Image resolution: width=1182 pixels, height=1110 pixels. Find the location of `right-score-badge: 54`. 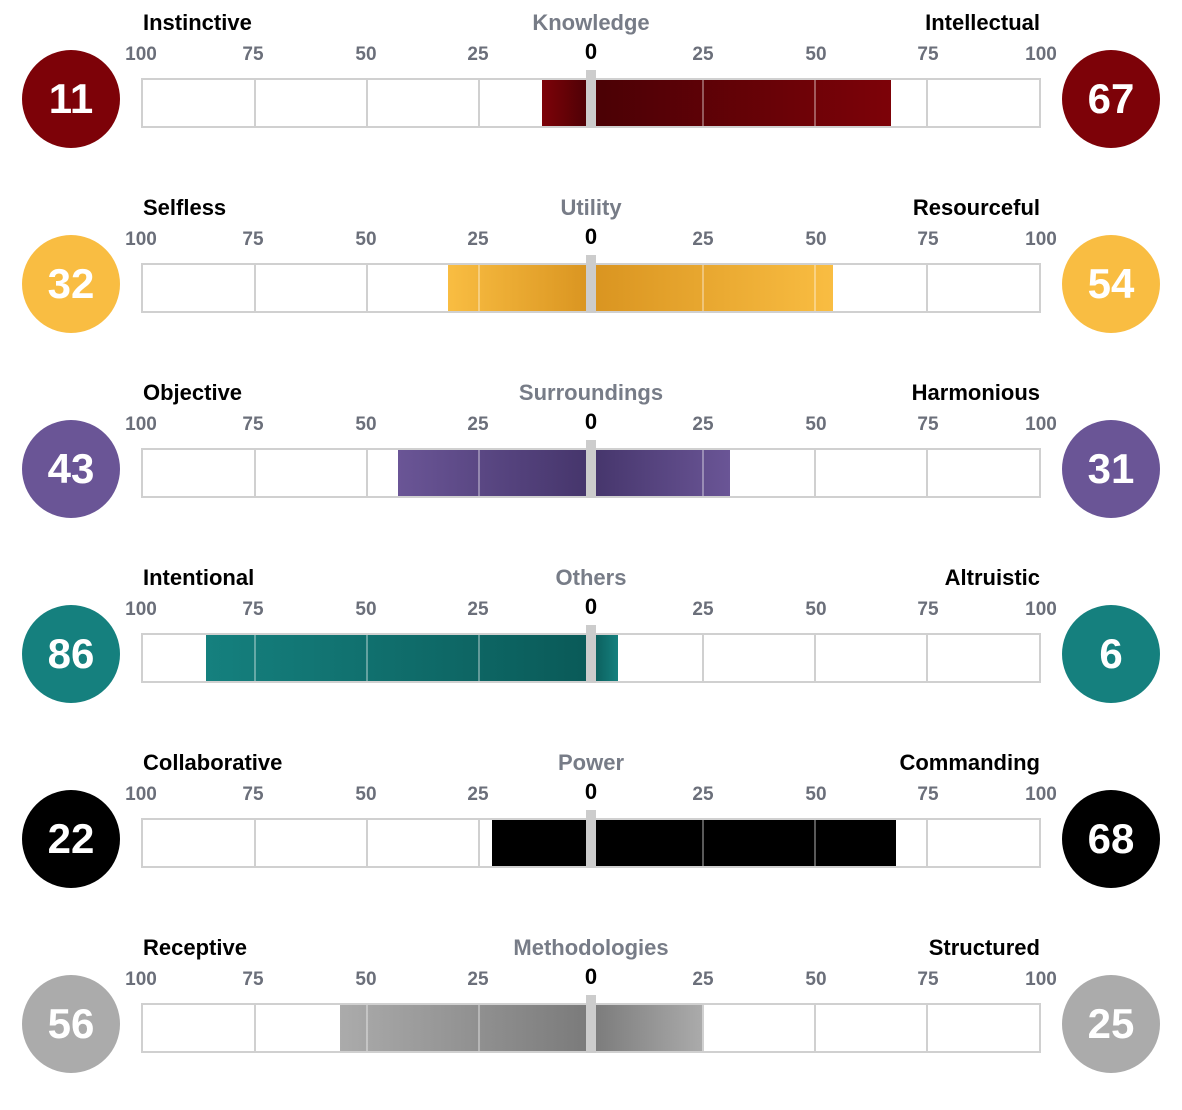

right-score-badge: 54 is located at coordinates (1111, 284).